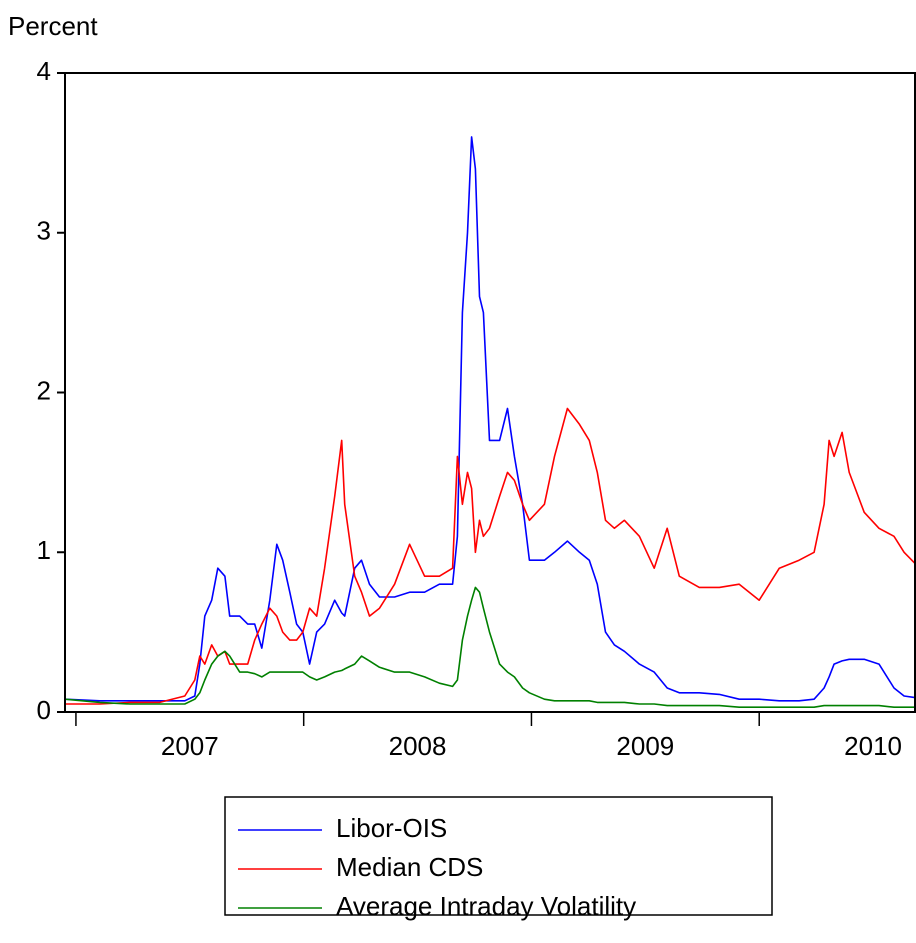  What do you see at coordinates (44, 710) in the screenshot?
I see `y-tick-label: 0` at bounding box center [44, 710].